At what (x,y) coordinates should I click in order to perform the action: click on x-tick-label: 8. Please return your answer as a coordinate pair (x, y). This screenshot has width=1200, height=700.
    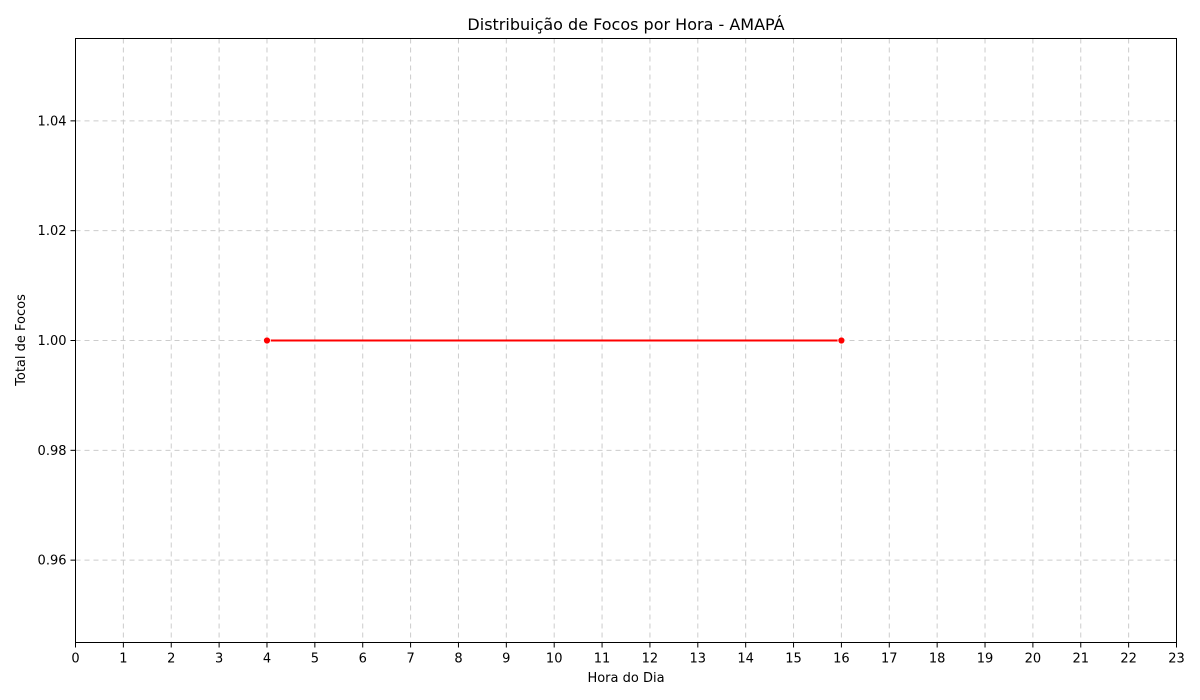
    Looking at the image, I should click on (458, 659).